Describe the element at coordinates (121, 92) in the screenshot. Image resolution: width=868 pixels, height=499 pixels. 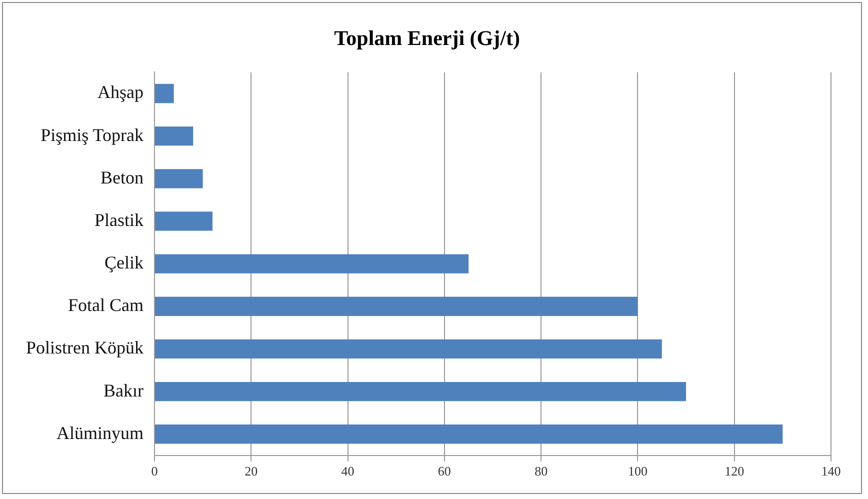
I see `y-tick-label: Ahşap` at that location.